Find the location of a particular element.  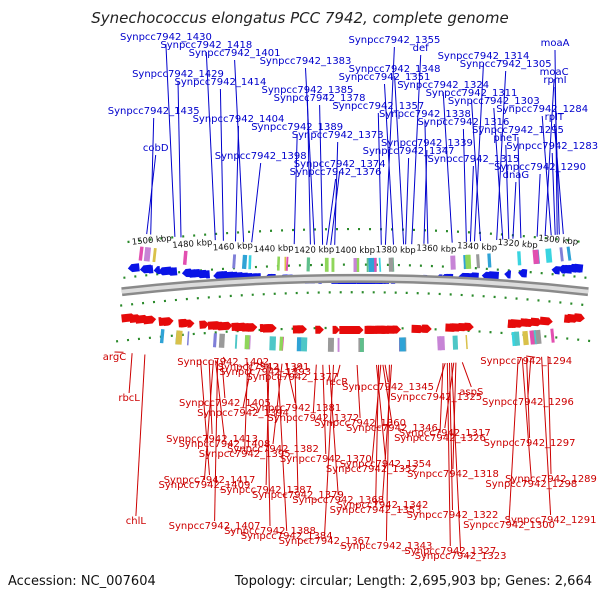

reverse-gene-label: Synpcc7942_1384 is located at coordinates (287, 536).